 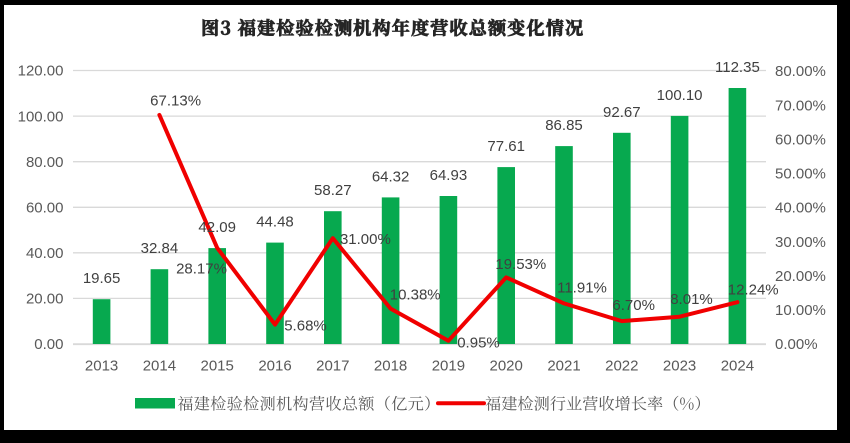 I want to click on svg-text: 64.32, so click(x=391, y=176).